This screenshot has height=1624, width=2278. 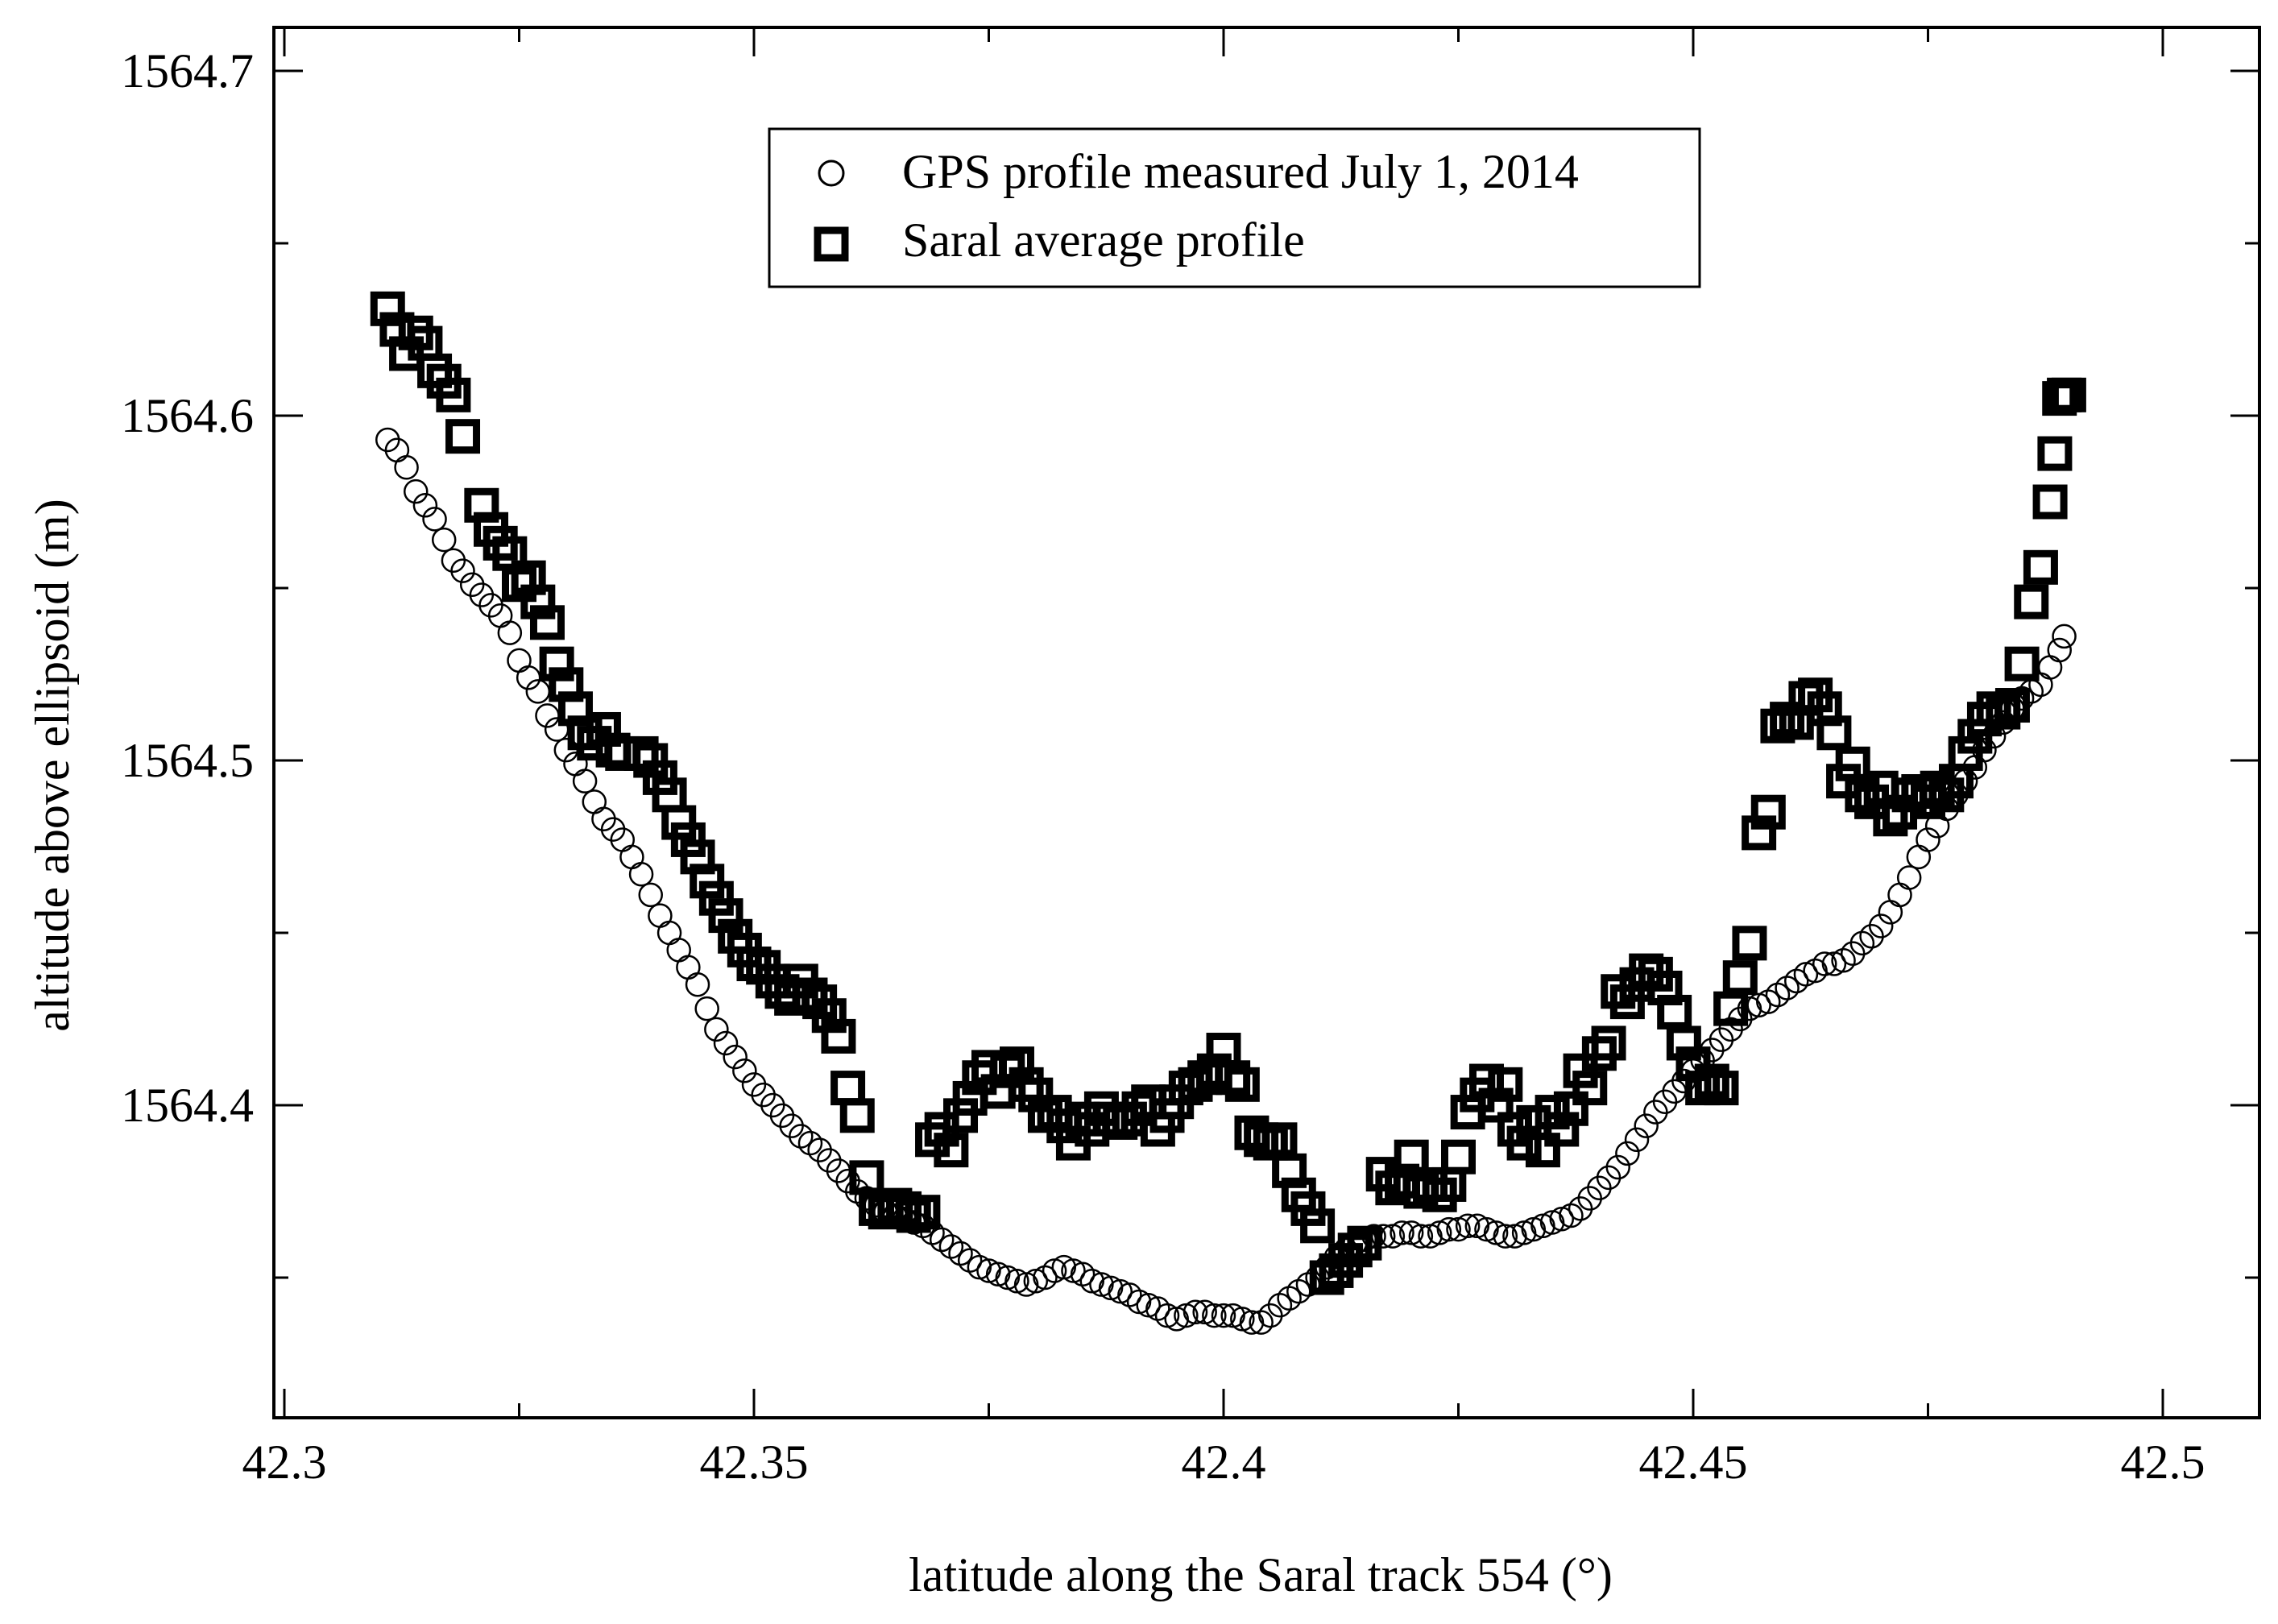 What do you see at coordinates (831, 173) in the screenshot?
I see `legend-gps-marker` at bounding box center [831, 173].